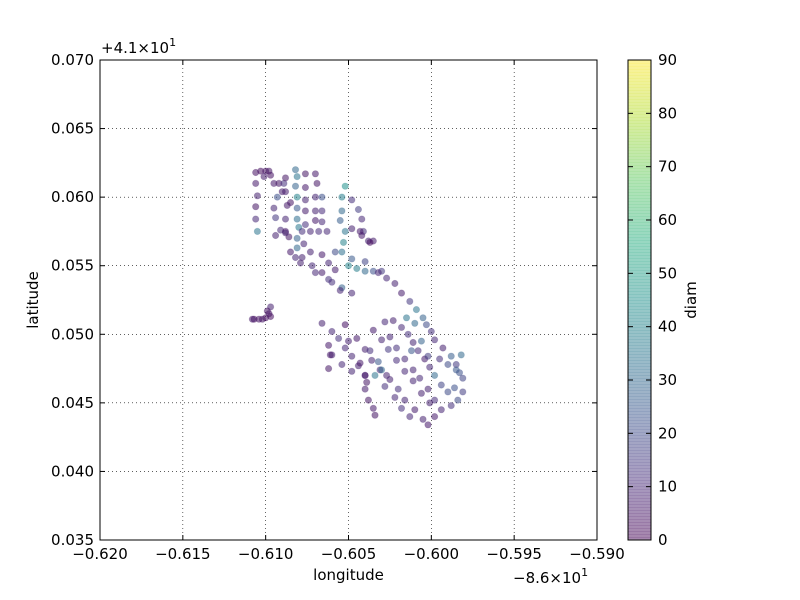 Image resolution: width=800 pixels, height=600 pixels. Describe the element at coordinates (348, 575) in the screenshot. I see `x-axis-label: longitude` at that location.